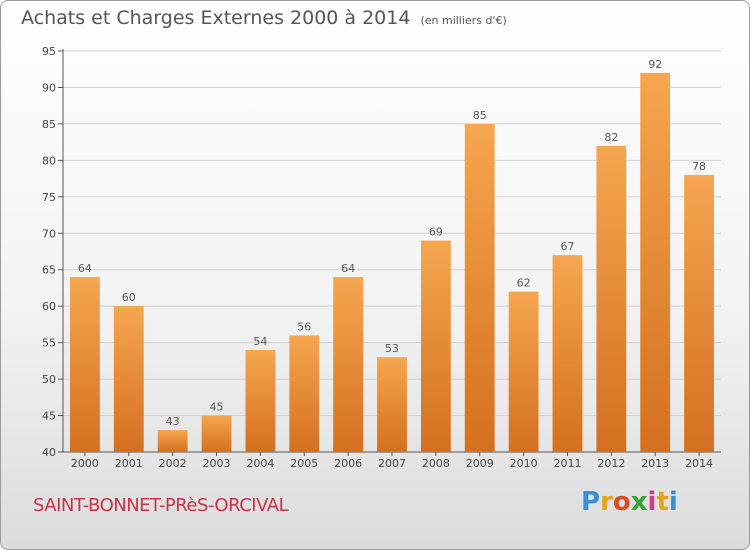  I want to click on bar-2002, so click(172, 441).